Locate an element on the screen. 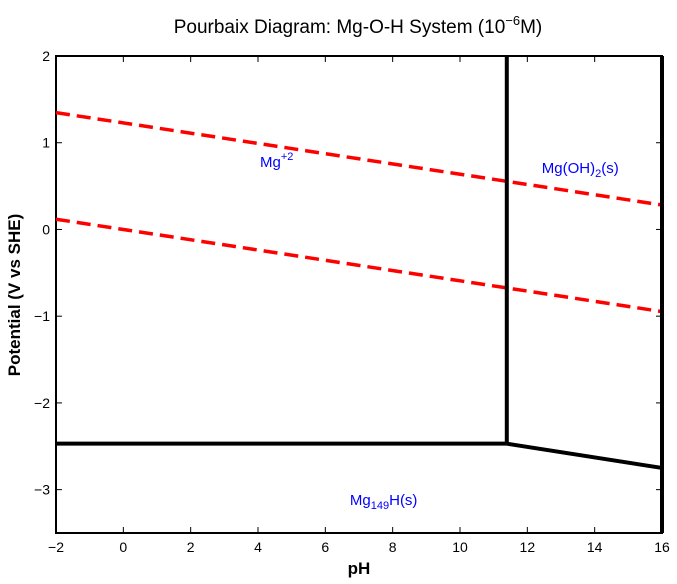 The width and height of the screenshot is (677, 584). region-label: Mg149H(s) is located at coordinates (384, 502).